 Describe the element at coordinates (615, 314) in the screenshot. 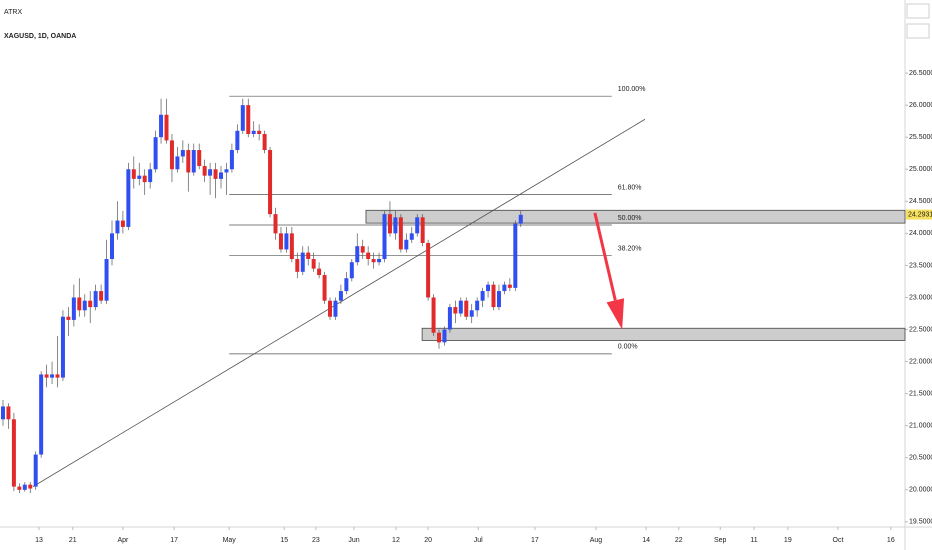

I see `arrow-head` at that location.